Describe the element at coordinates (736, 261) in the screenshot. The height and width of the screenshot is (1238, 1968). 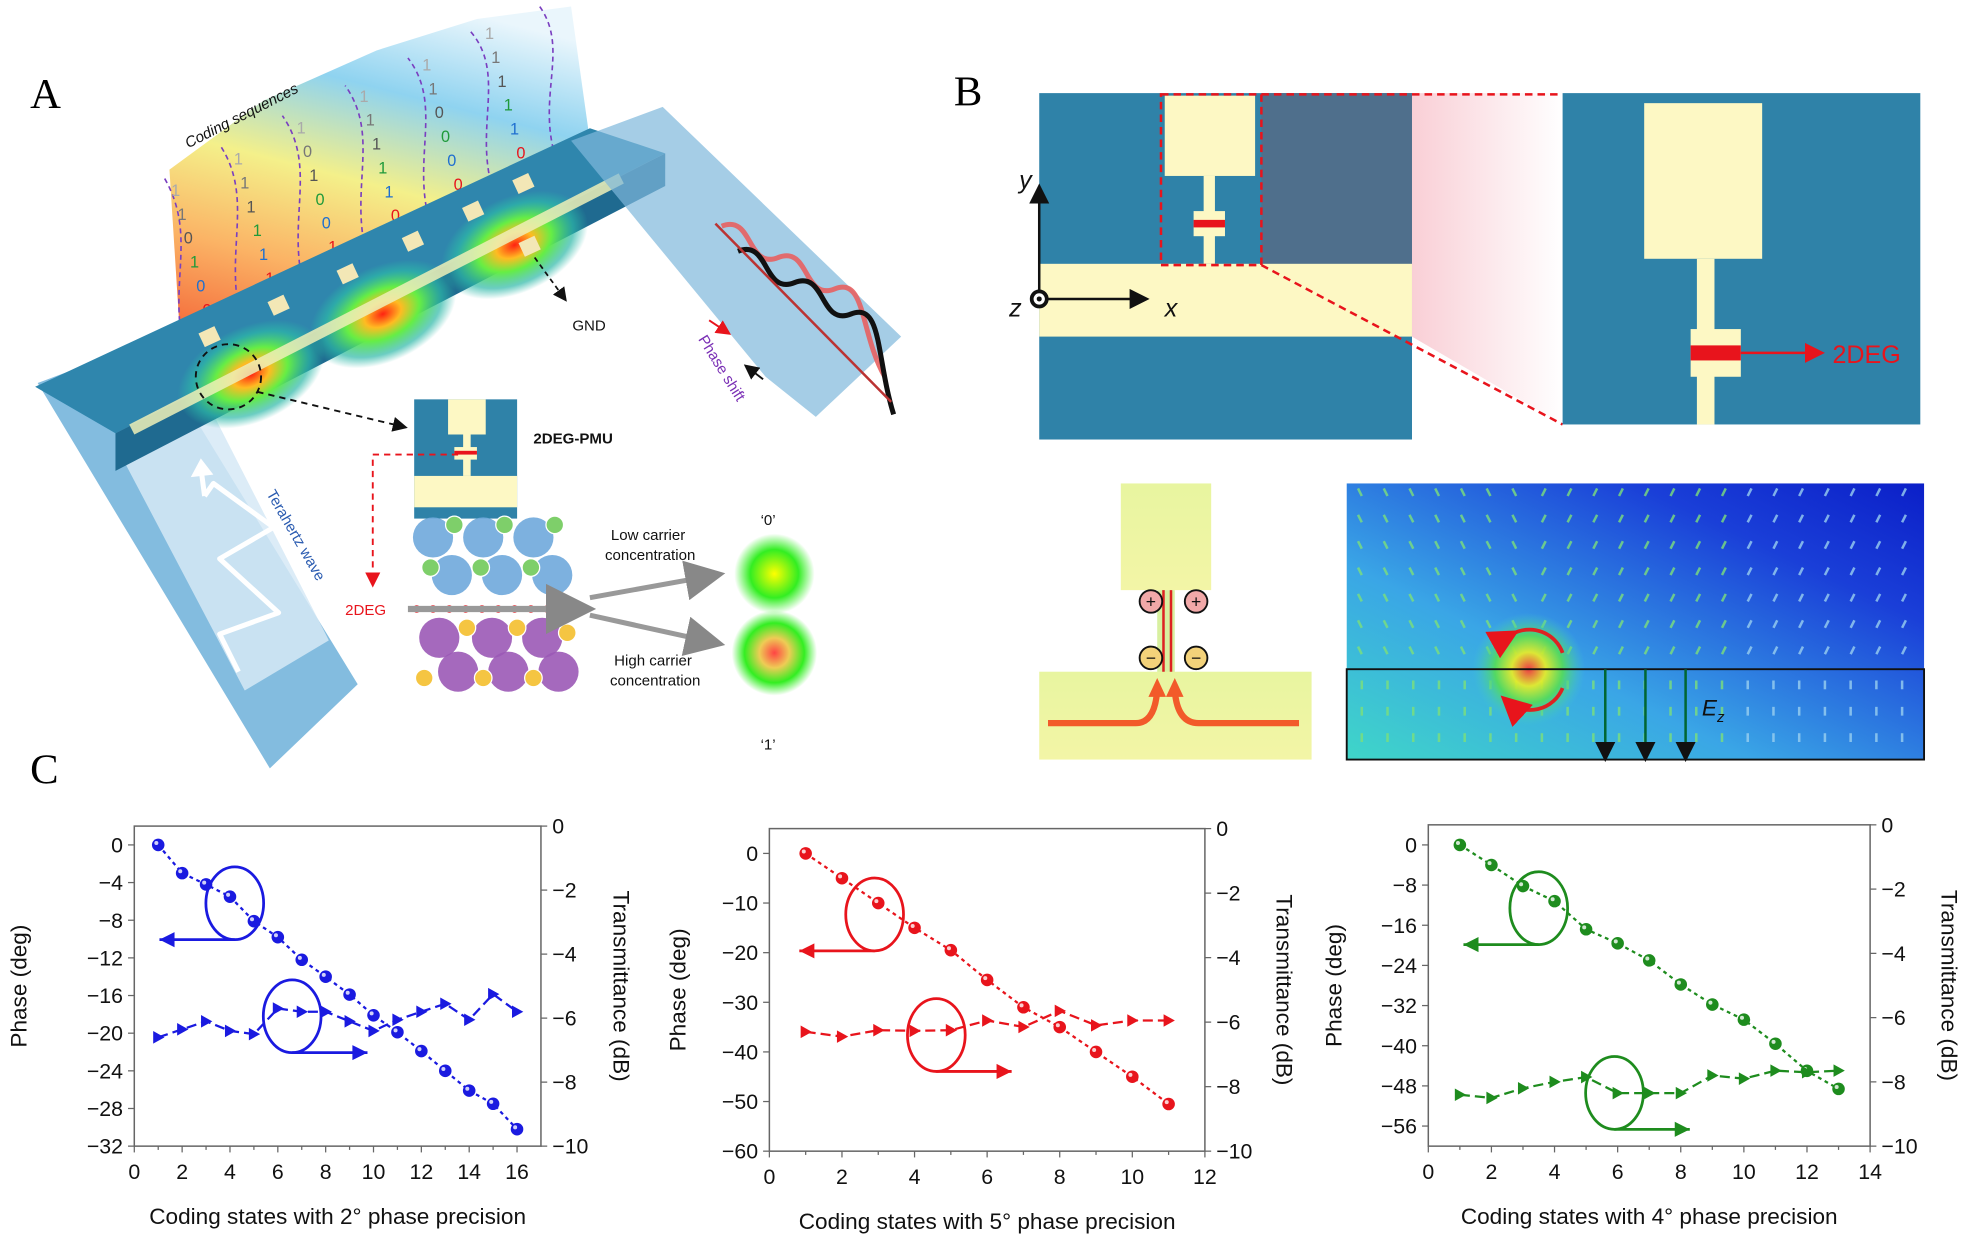
I see `right-waveguide-block` at that location.